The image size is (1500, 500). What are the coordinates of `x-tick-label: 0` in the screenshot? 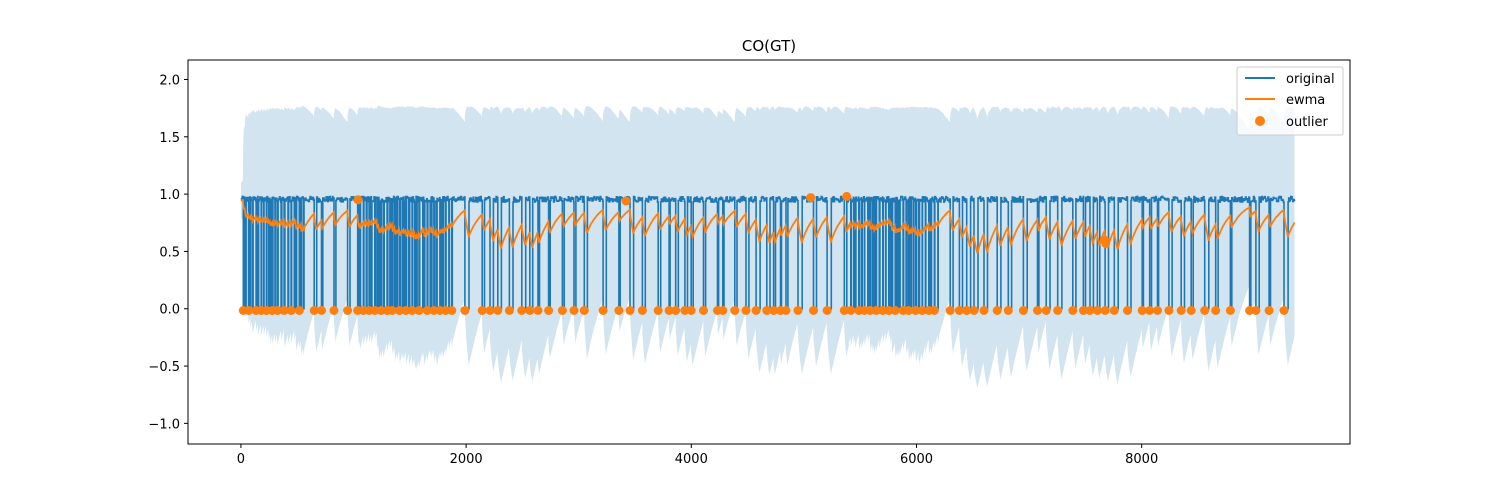 It's located at (241, 459).